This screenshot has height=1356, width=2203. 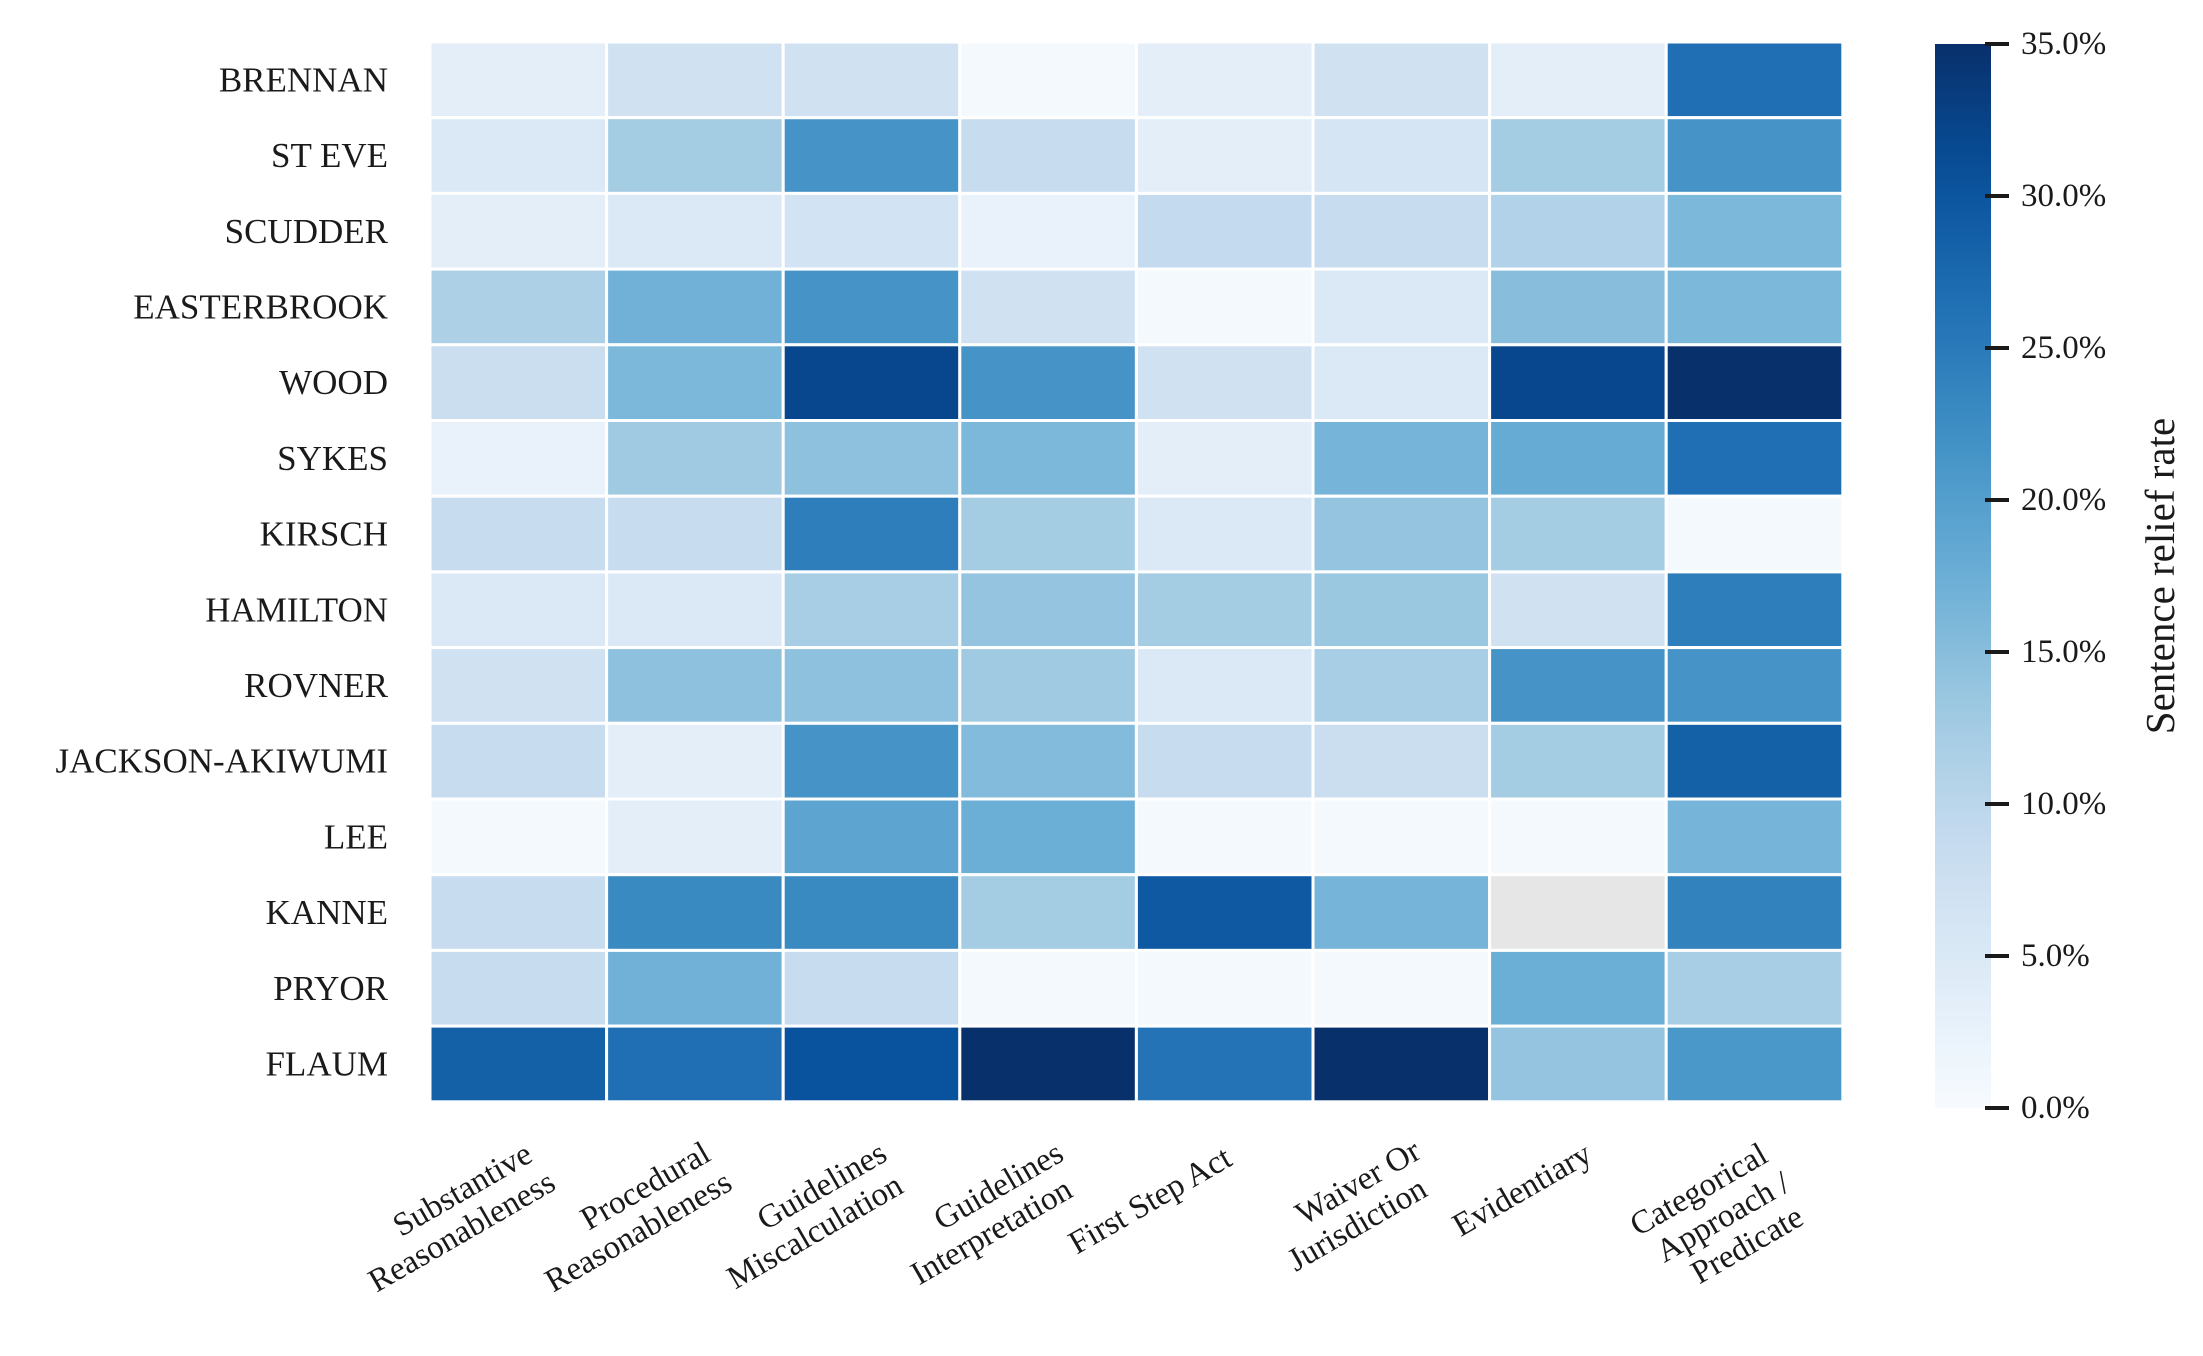 I want to click on colorbar-tick-label: 5.0%, so click(x=2055, y=956).